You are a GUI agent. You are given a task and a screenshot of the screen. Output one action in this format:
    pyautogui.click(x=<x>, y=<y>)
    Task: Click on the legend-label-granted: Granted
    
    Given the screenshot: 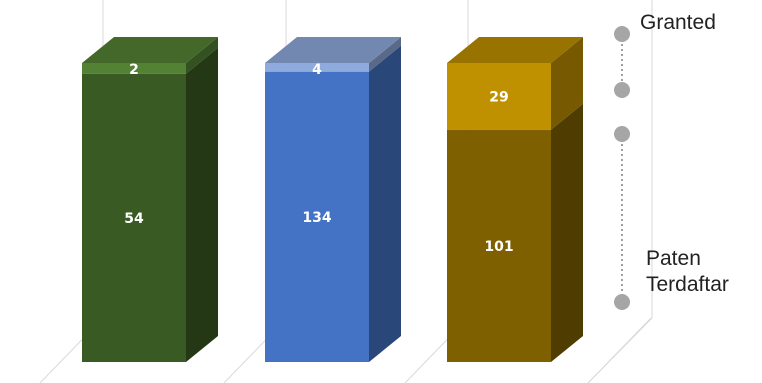 What is the action you would take?
    pyautogui.click(x=678, y=22)
    